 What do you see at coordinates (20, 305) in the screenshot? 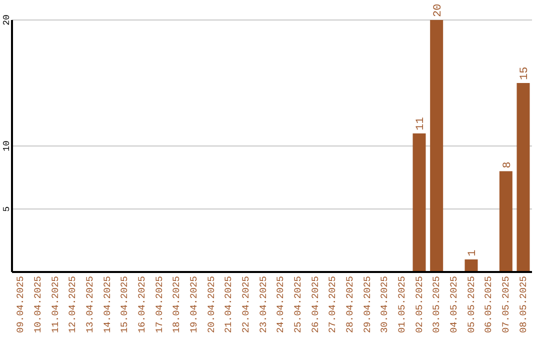
I see `x-tick-label: 09.04.2025` at bounding box center [20, 305].